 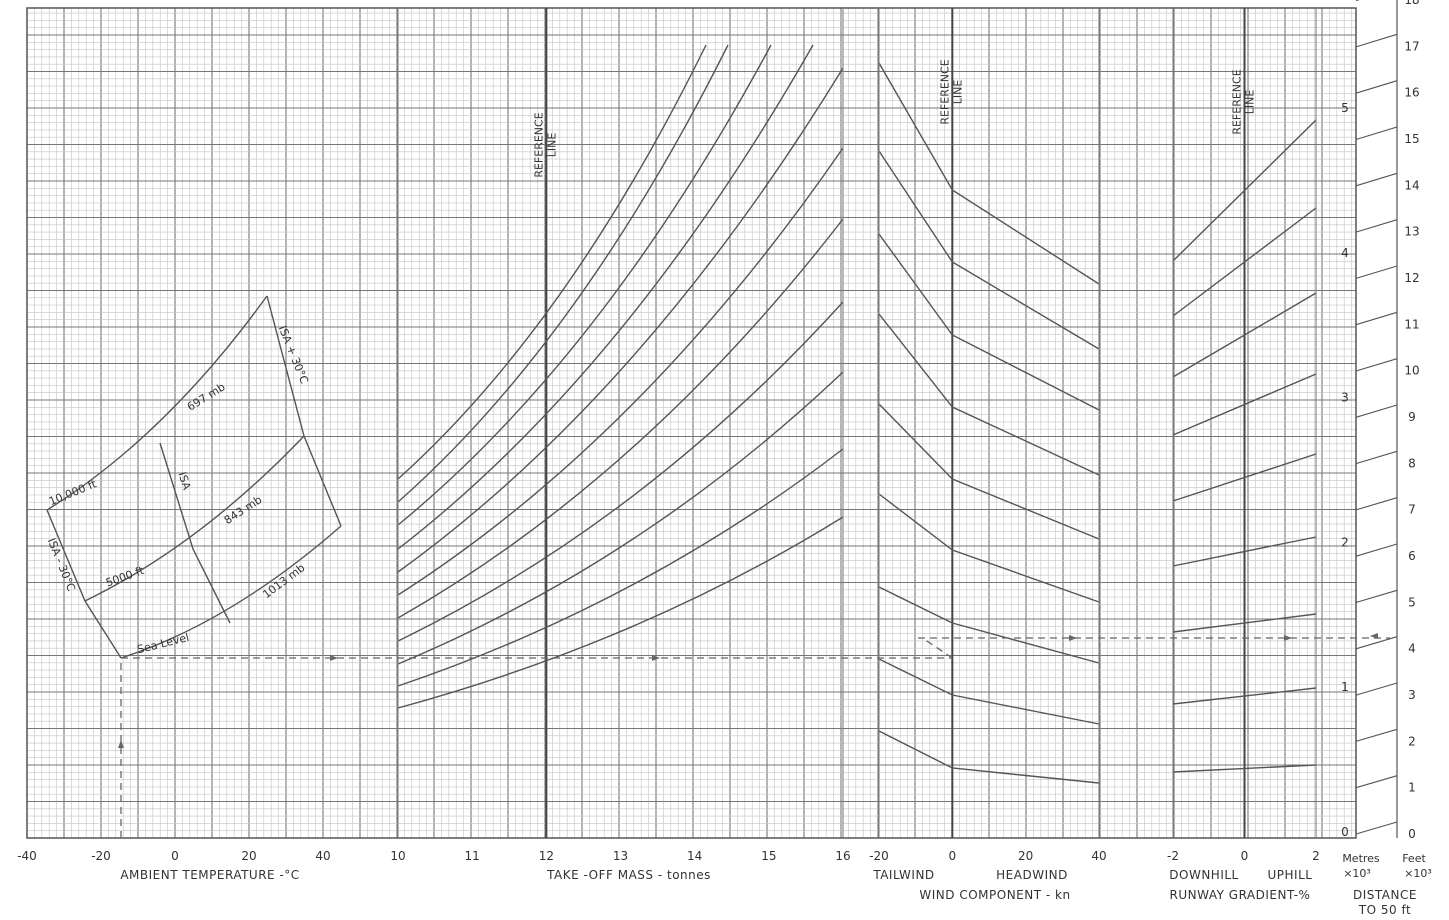 I want to click on feet-tick-label: 5, so click(x=1412, y=602).